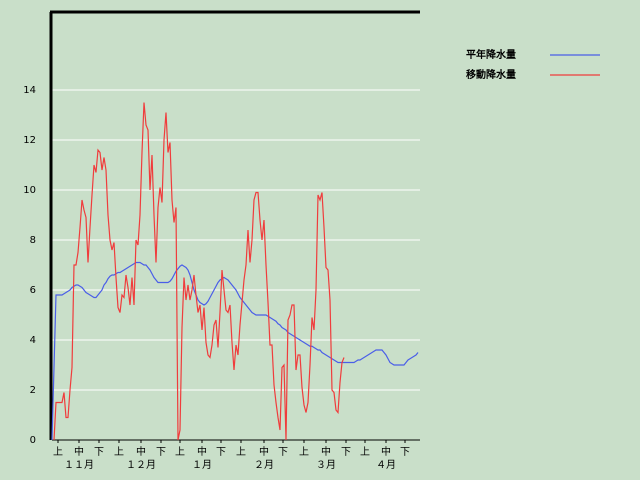 The image size is (640, 480). I want to click on y-tick-label: 10, so click(29, 190).